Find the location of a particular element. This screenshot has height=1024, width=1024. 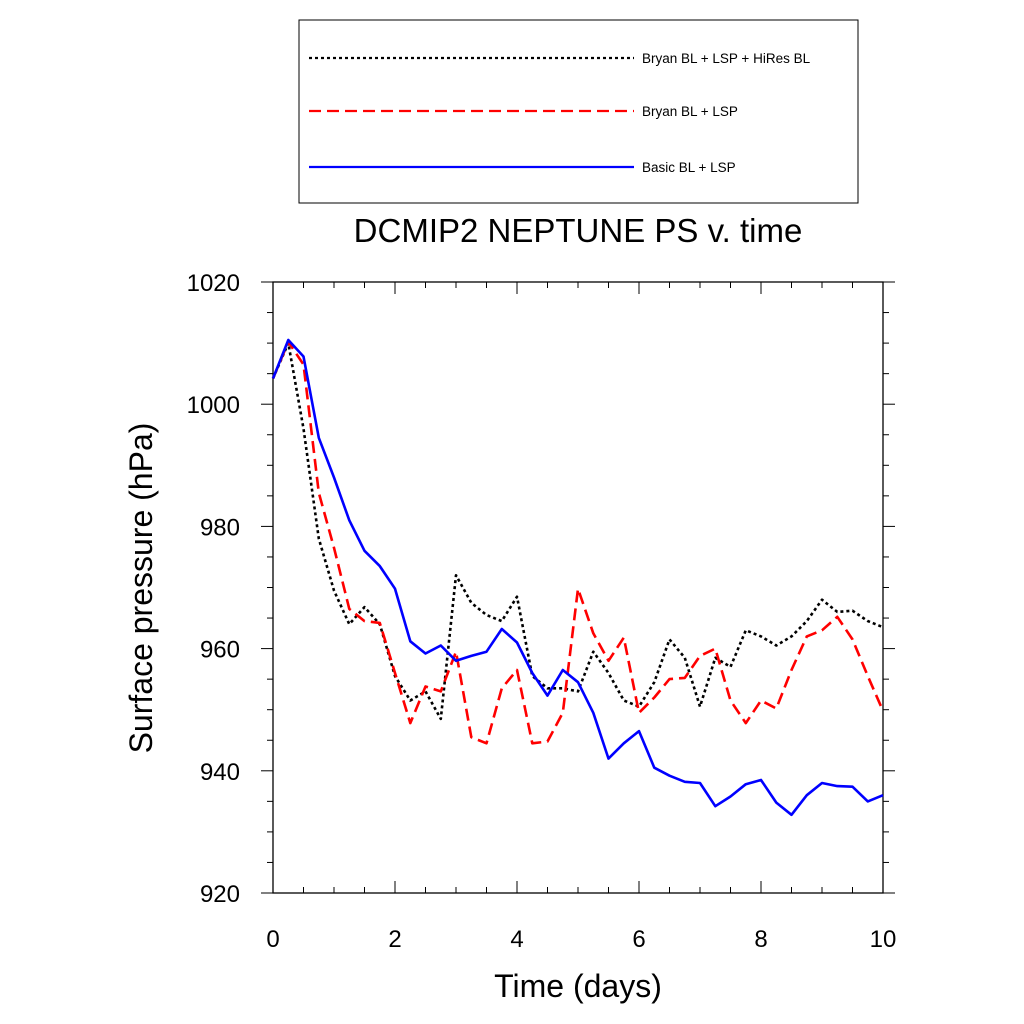

y-tick-label: 960 is located at coordinates (220, 650).